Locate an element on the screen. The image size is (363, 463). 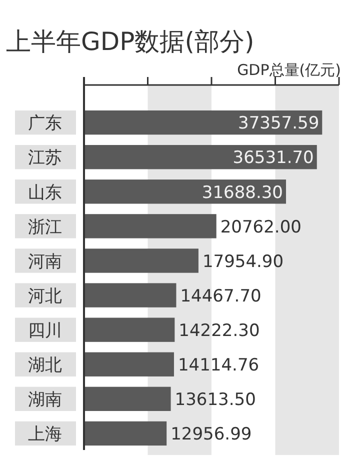
x-axis-title: GDP总量(亿元) is located at coordinates (289, 70).